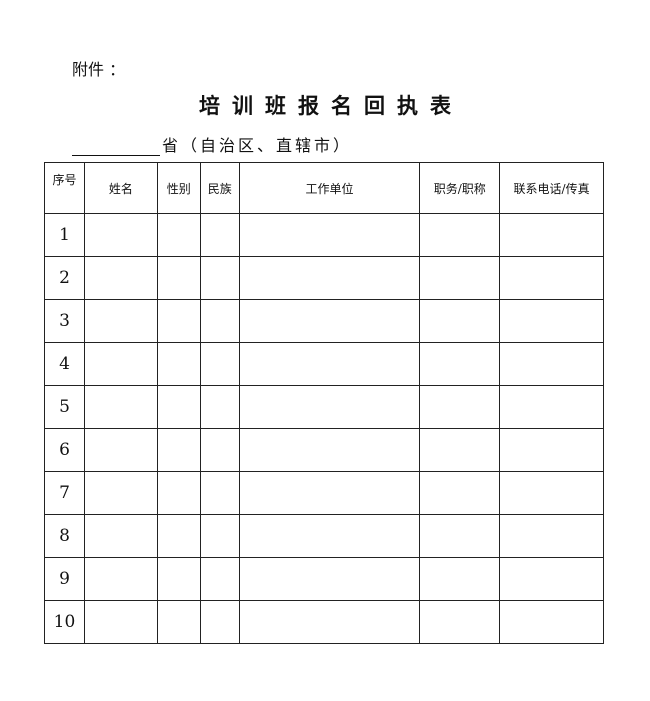 The height and width of the screenshot is (701, 650). What do you see at coordinates (64, 536) in the screenshot?
I see `row-number: 8` at bounding box center [64, 536].